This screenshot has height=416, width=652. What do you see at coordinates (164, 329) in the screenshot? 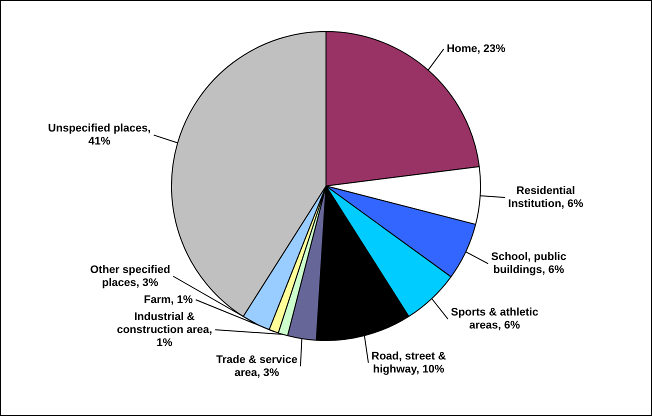
I see `slice-label: Industrial & construction area, 1%` at bounding box center [164, 329].